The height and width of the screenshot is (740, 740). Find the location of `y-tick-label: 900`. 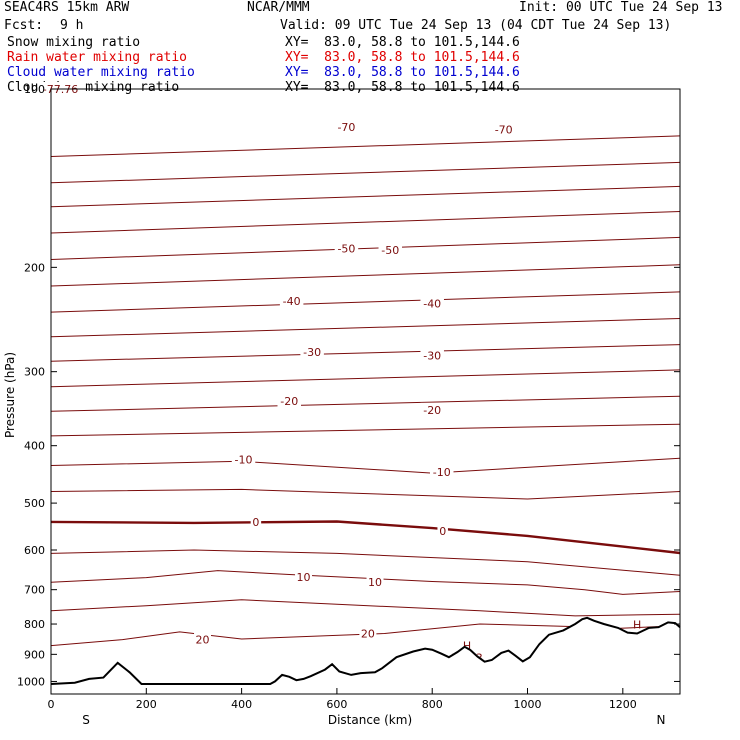

y-tick-label: 900 is located at coordinates (34, 654).